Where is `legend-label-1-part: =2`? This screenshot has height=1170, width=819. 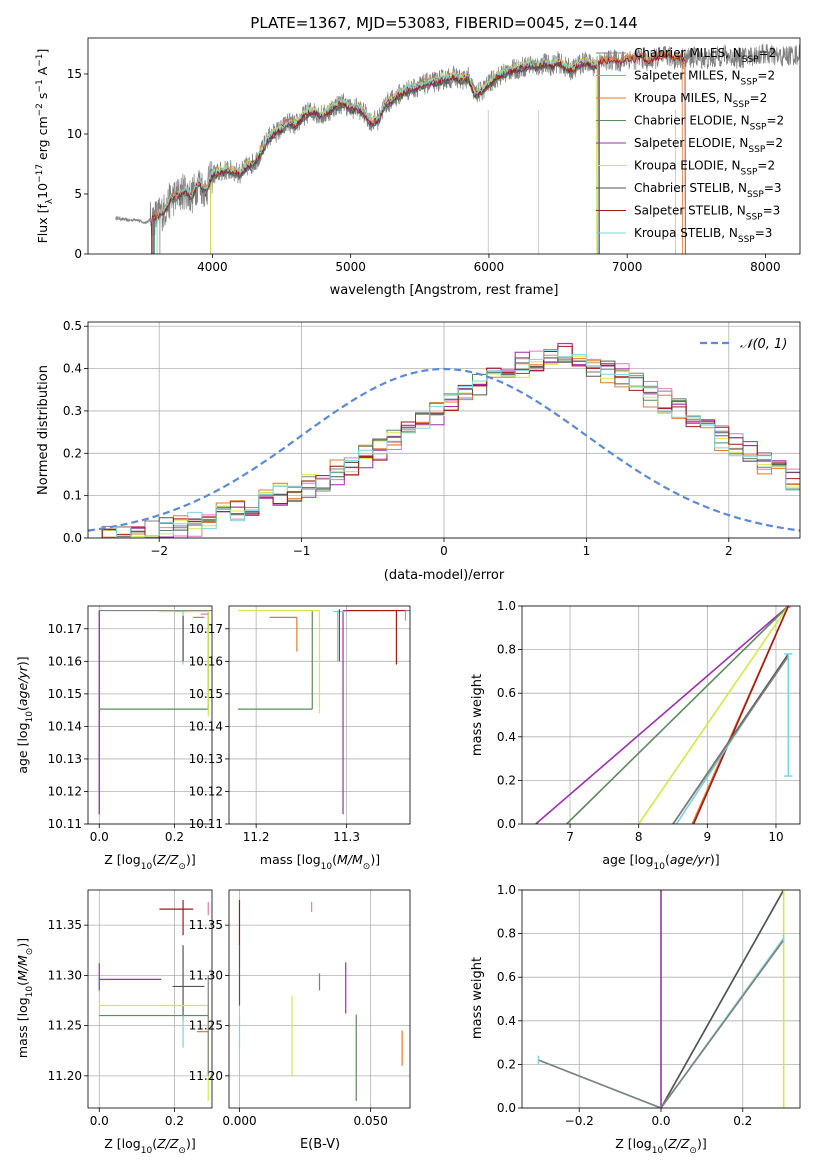 legend-label-1-part: =2 is located at coordinates (766, 76).